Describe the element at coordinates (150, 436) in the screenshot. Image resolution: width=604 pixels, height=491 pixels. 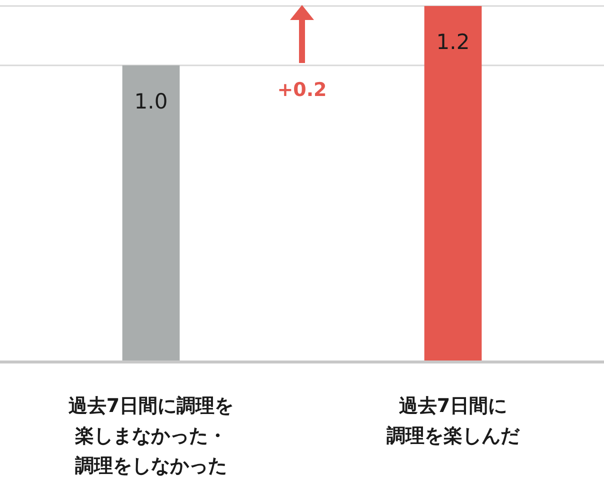
I see `x-tick-label: 過去7日間に調理を楽しまなかった・調理をしなかった` at that location.